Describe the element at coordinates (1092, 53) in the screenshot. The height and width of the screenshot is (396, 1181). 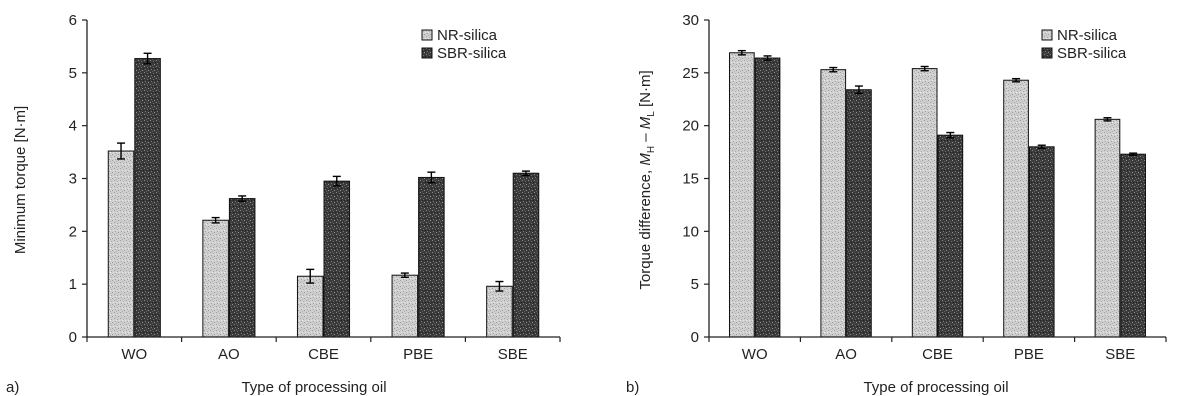
I see `panel-b-legend-label-sbr: SBR-silica` at that location.